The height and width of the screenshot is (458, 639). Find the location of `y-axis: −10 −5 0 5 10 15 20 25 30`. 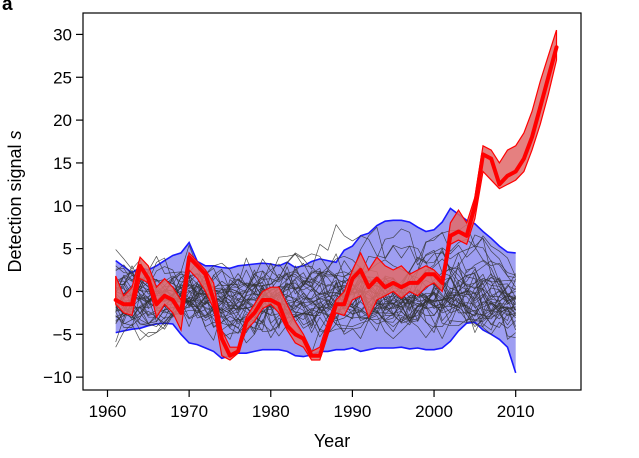

y-axis: −10 −5 0 5 10 15 20 25 30 is located at coordinates (63, 206).